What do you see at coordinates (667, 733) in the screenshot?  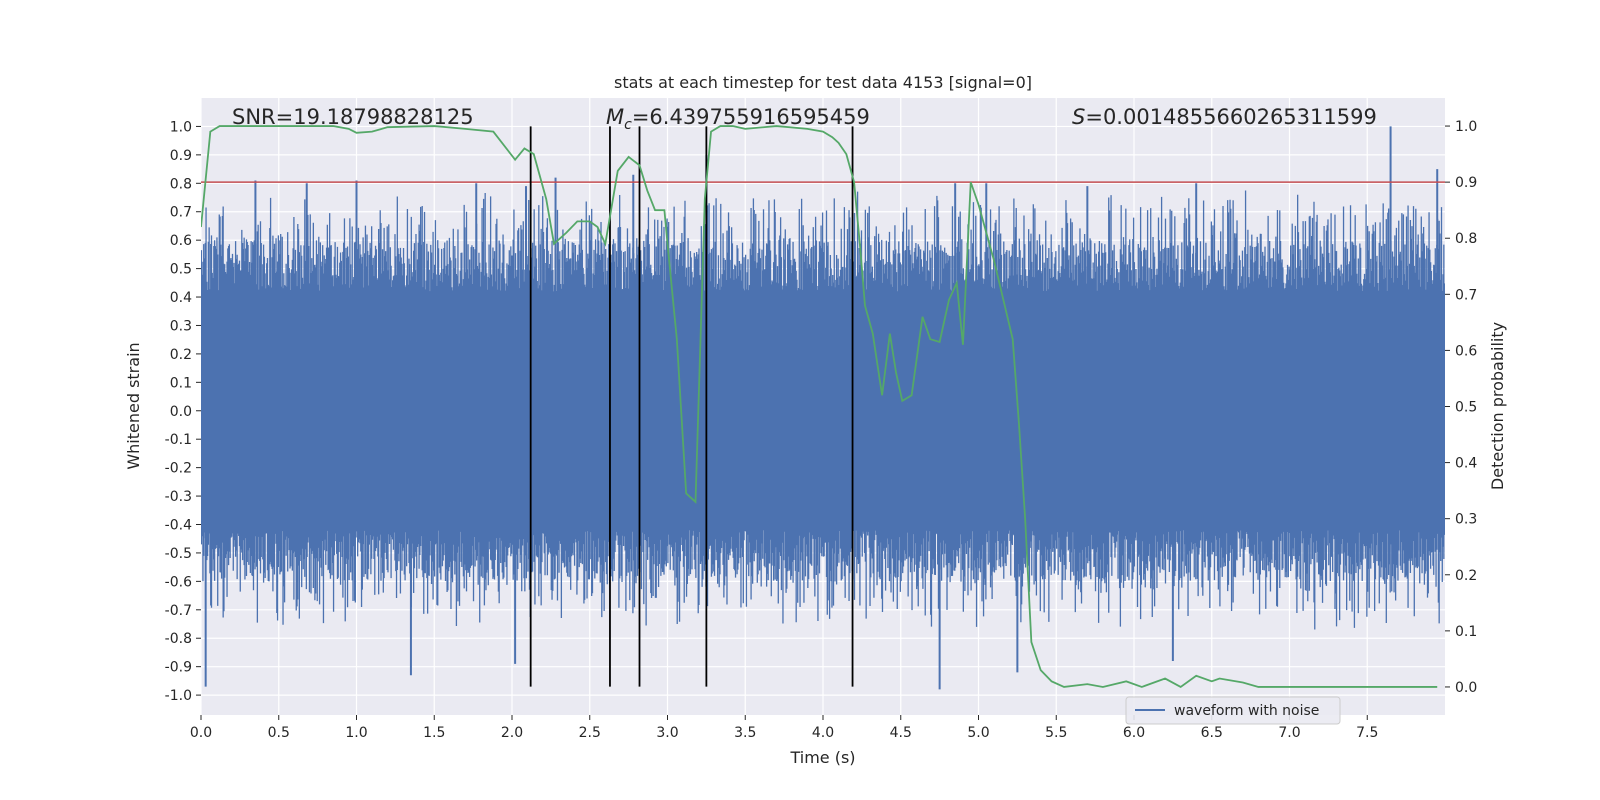 I see `x-tick-label-6: 3.0` at bounding box center [667, 733].